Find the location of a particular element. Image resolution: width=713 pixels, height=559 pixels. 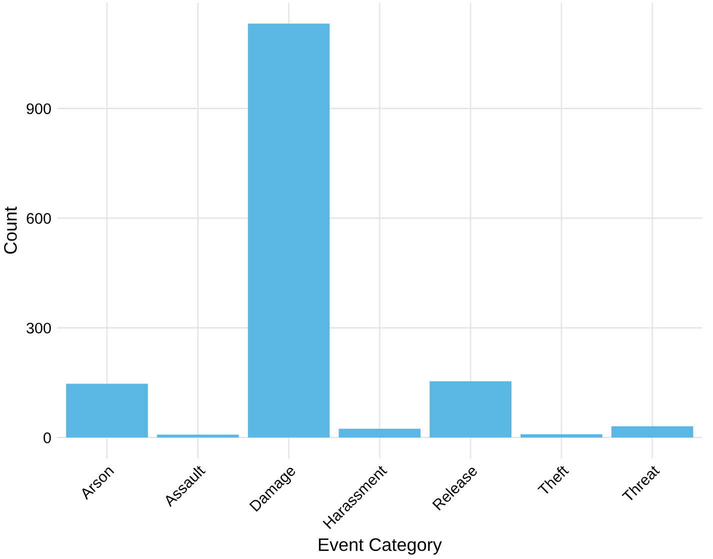

y-tick-label: 600 is located at coordinates (38, 218).